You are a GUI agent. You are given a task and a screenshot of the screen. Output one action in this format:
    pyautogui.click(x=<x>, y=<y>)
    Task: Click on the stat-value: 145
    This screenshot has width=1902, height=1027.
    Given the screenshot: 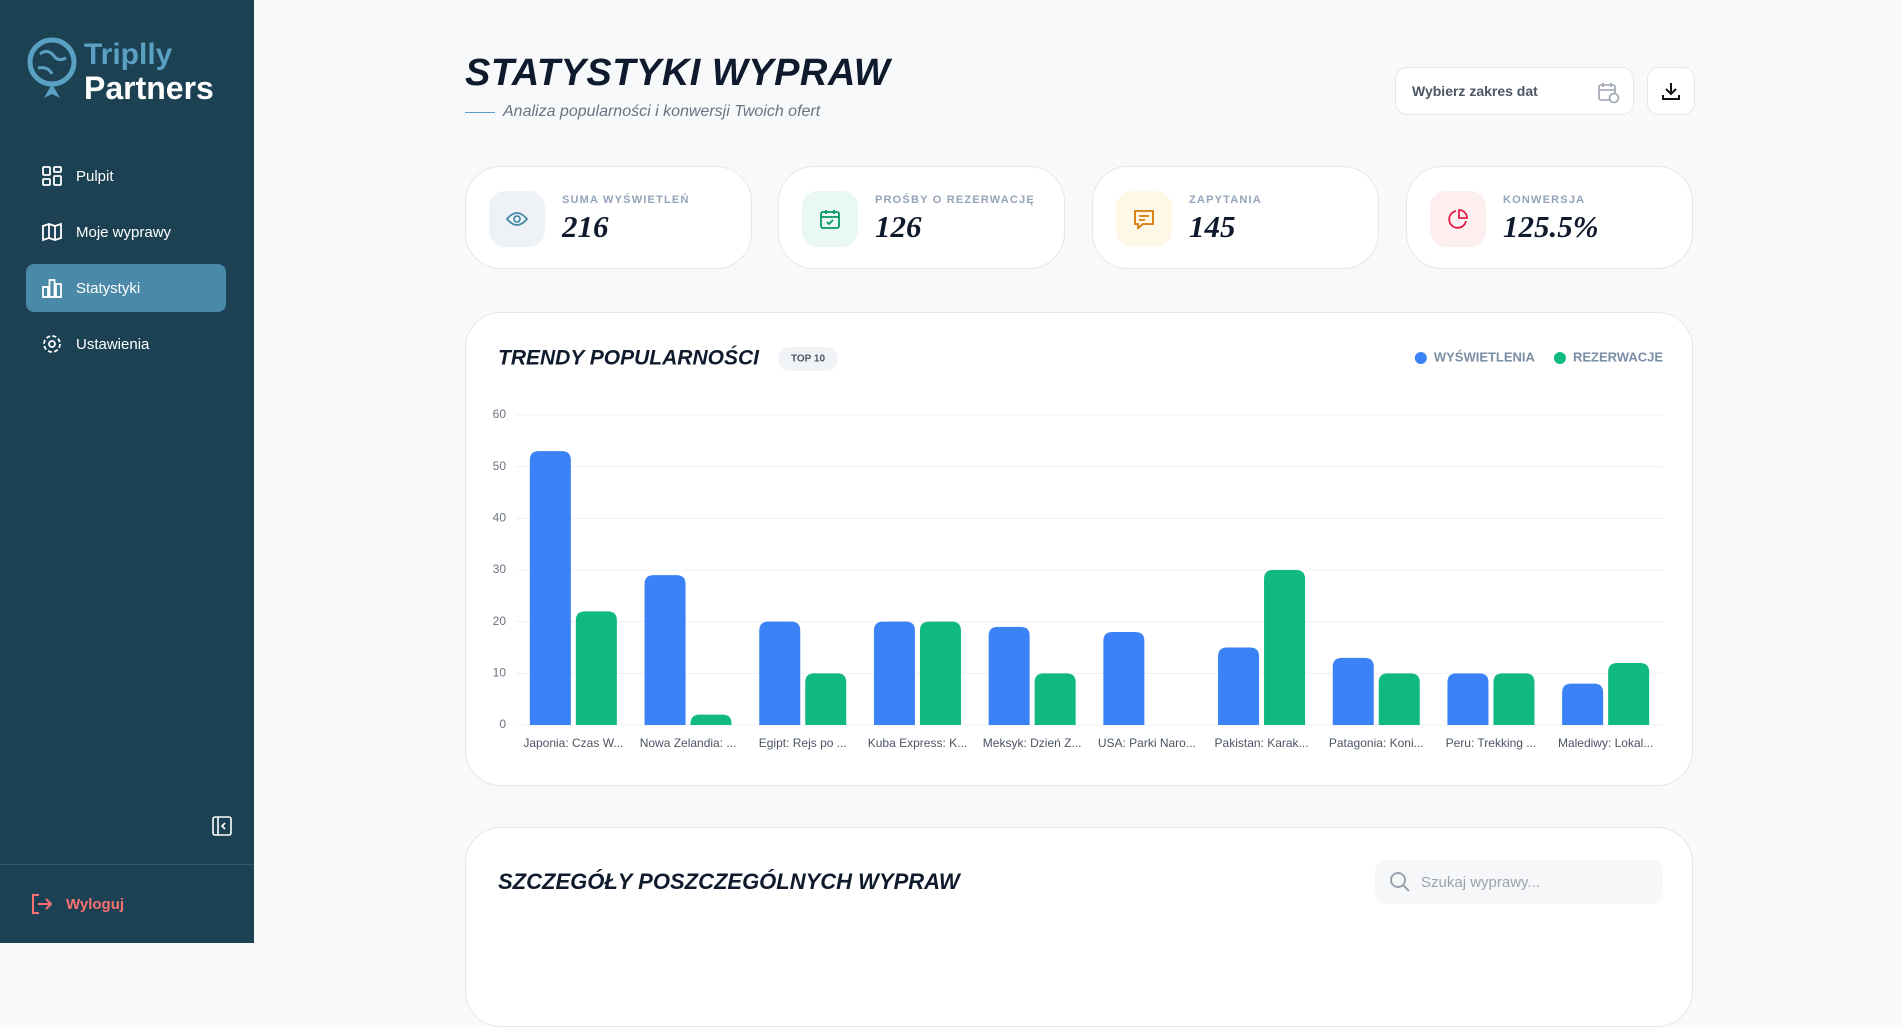 What is the action you would take?
    pyautogui.click(x=1212, y=226)
    